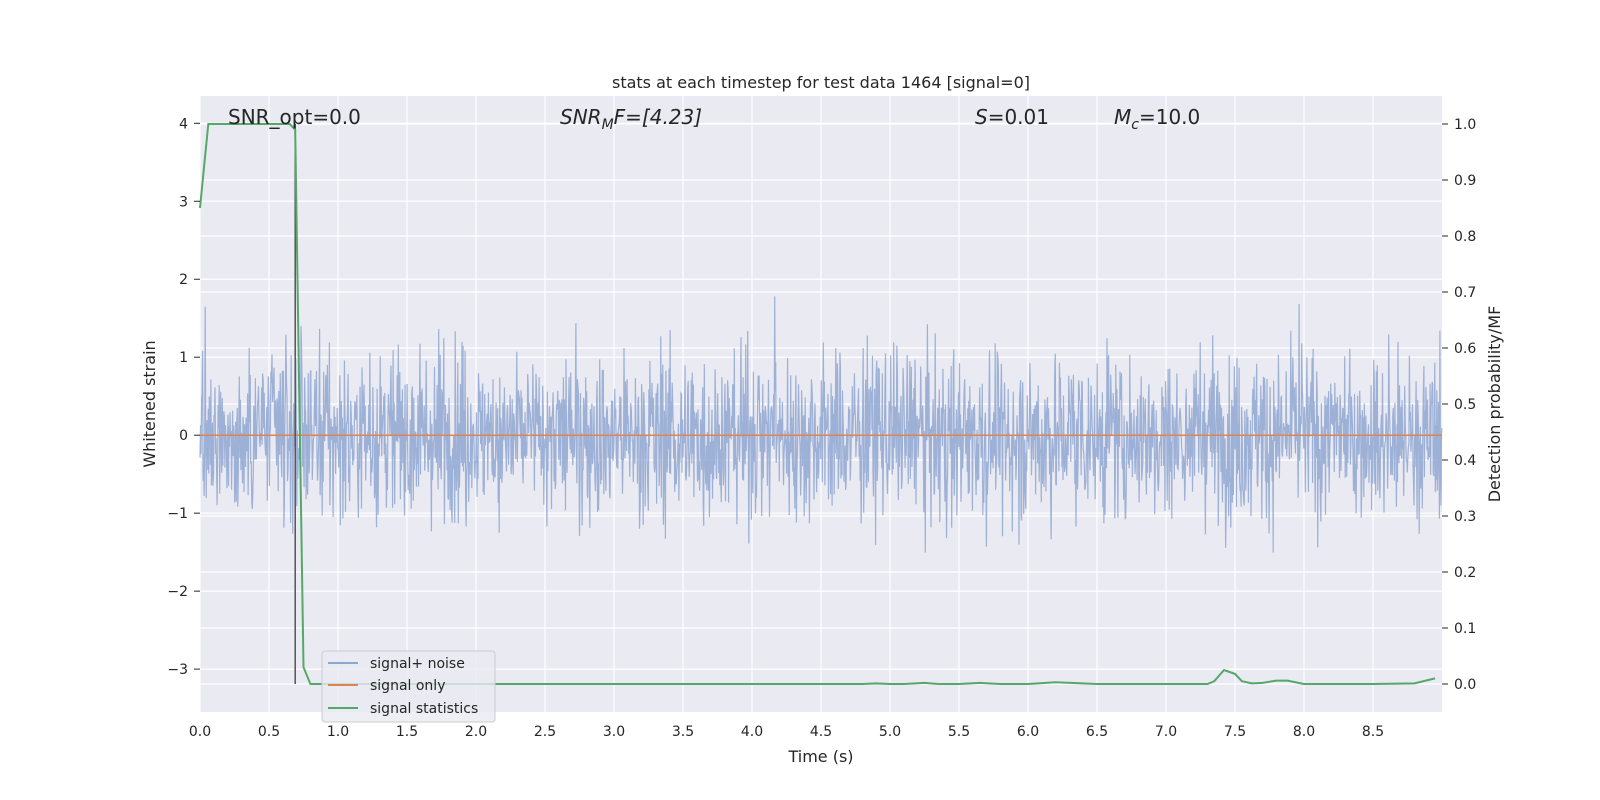 The width and height of the screenshot is (1600, 800). I want to click on y-tick-label: 4, so click(183, 124).